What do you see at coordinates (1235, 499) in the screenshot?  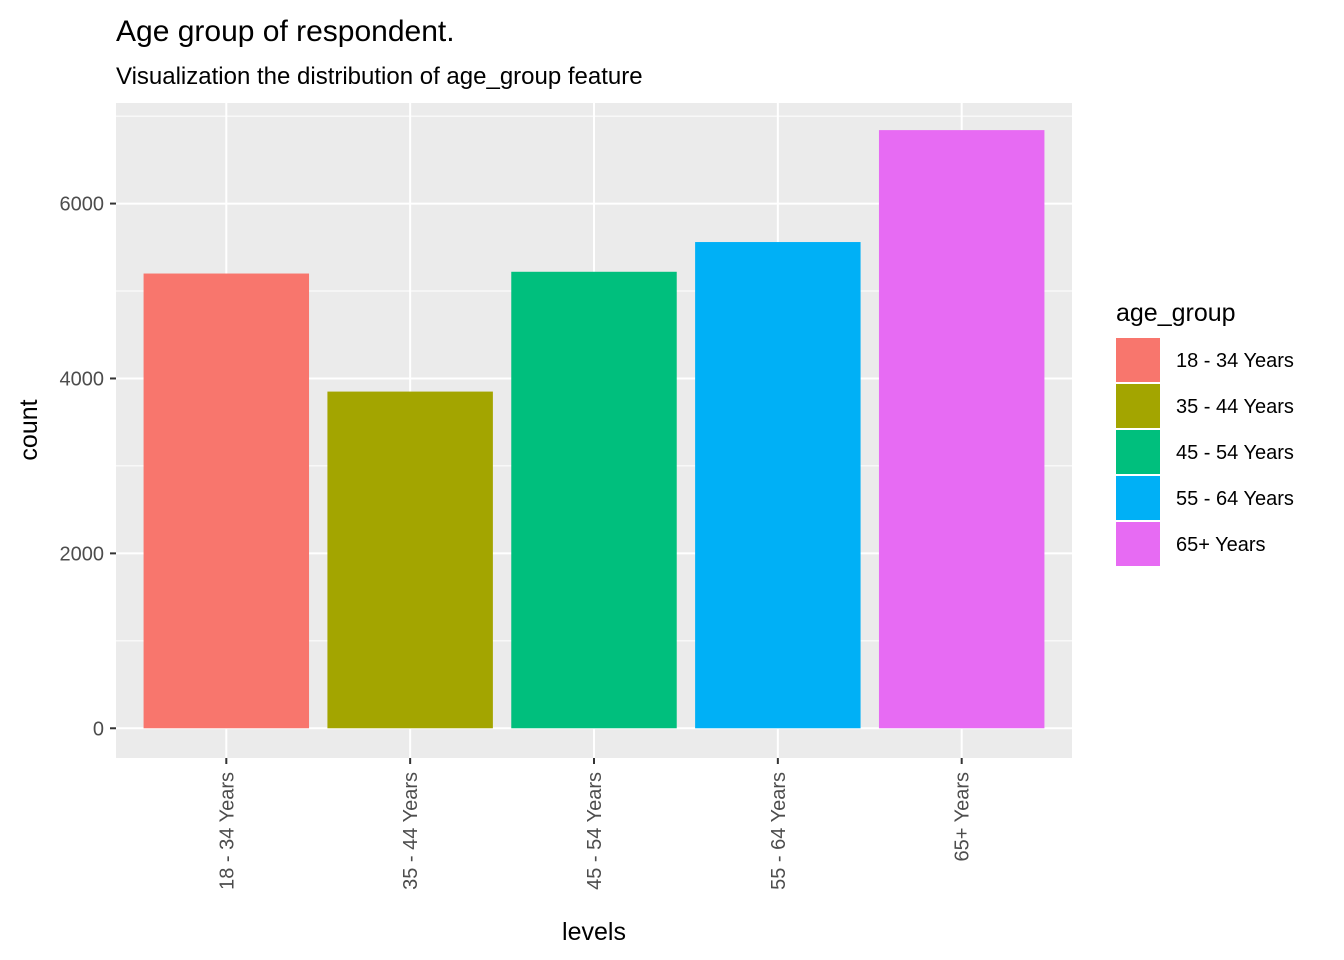 I see `legend-label: 55 - 64 Years` at bounding box center [1235, 499].